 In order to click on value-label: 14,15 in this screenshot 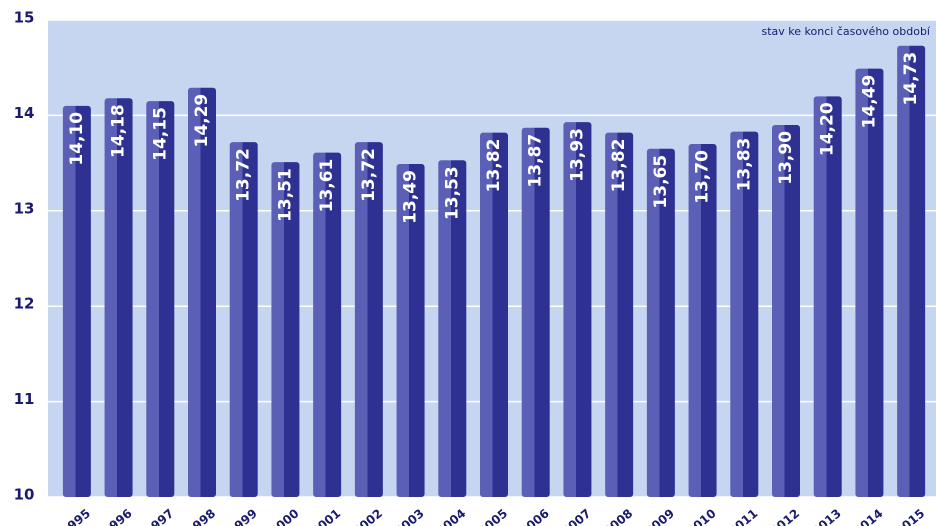, I will do `click(160, 134)`.